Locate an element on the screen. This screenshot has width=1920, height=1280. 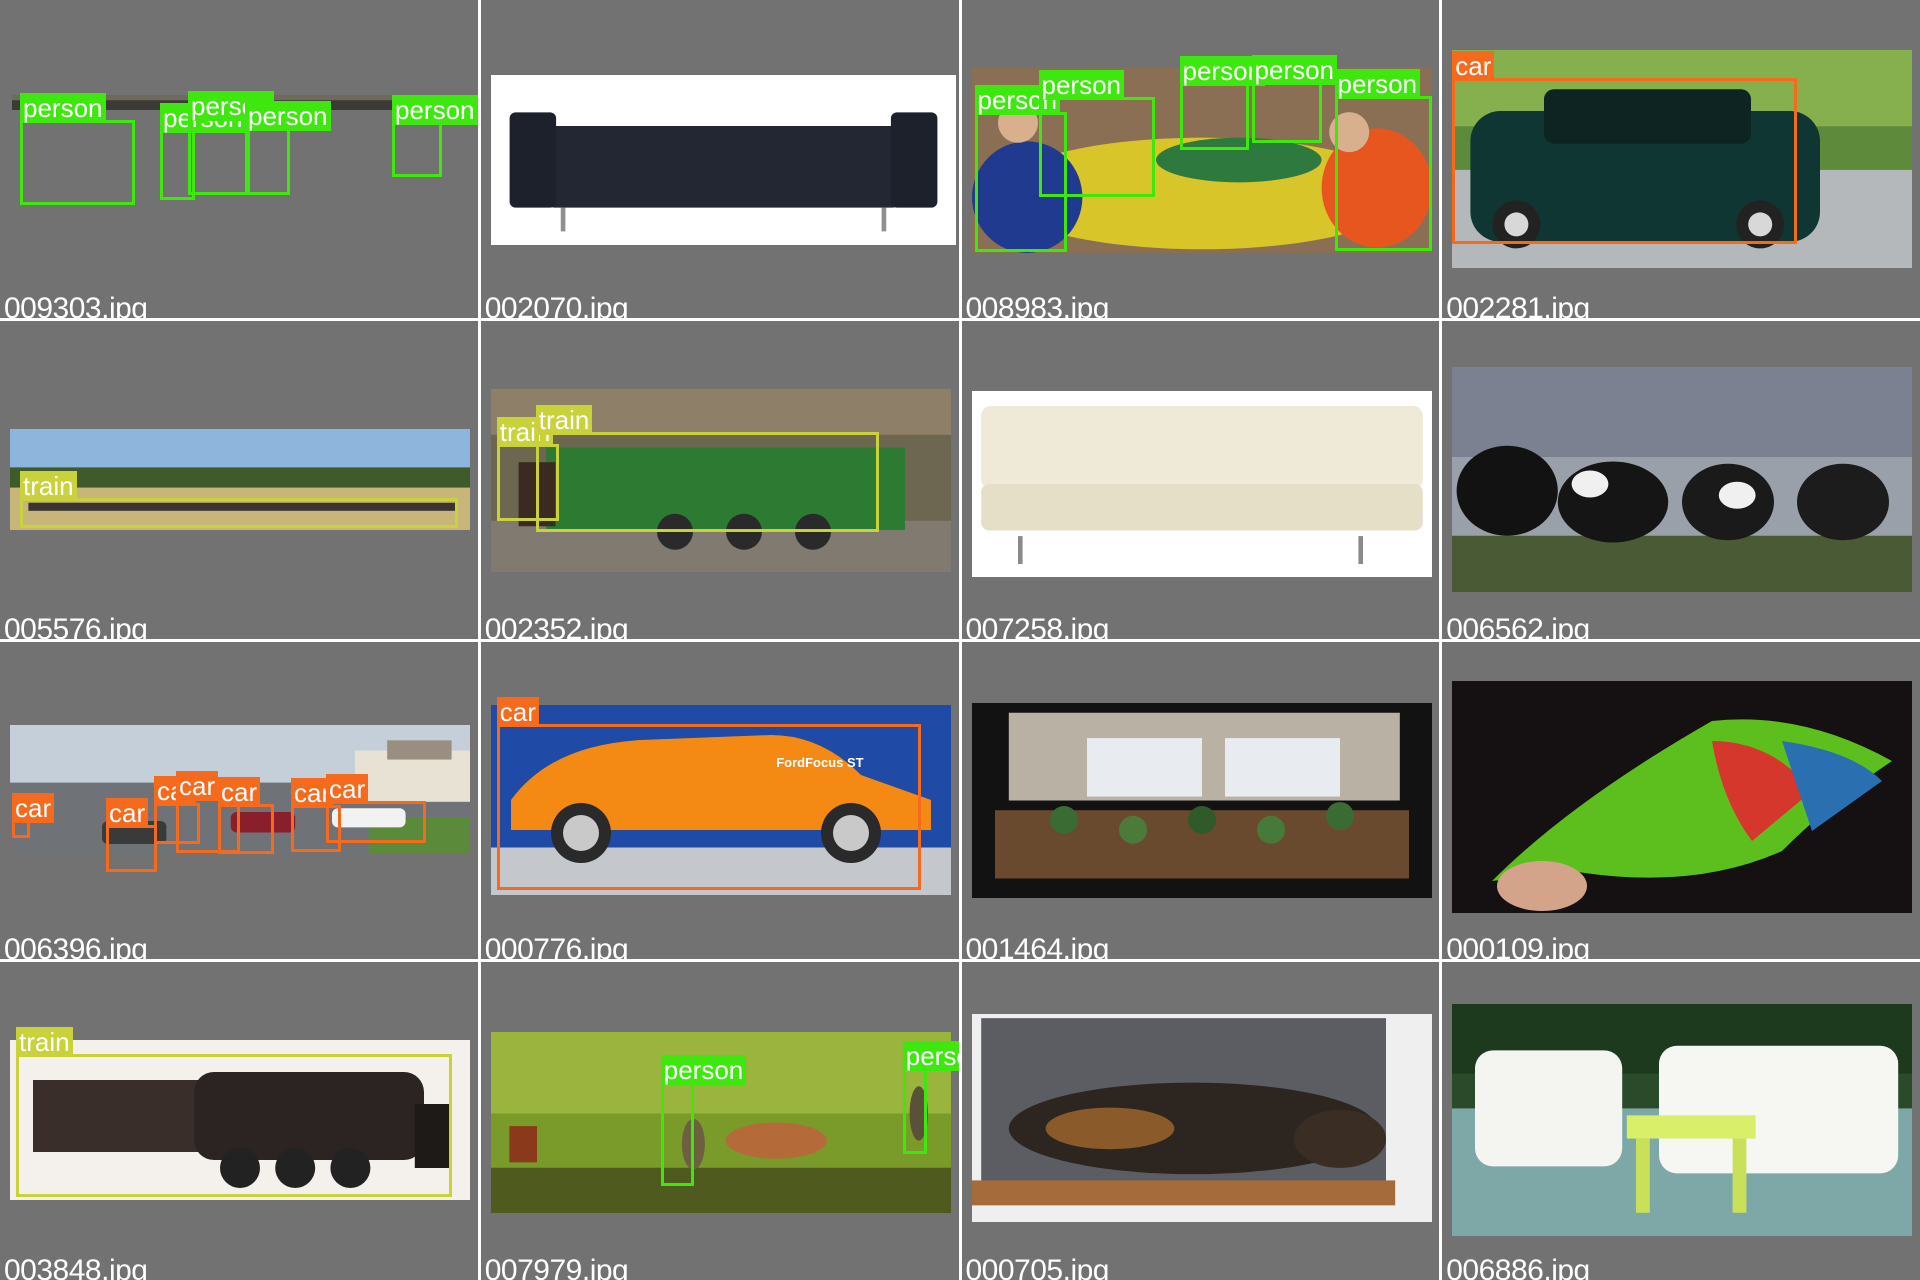
image-filename: 000705.jpg is located at coordinates (1037, 1267).